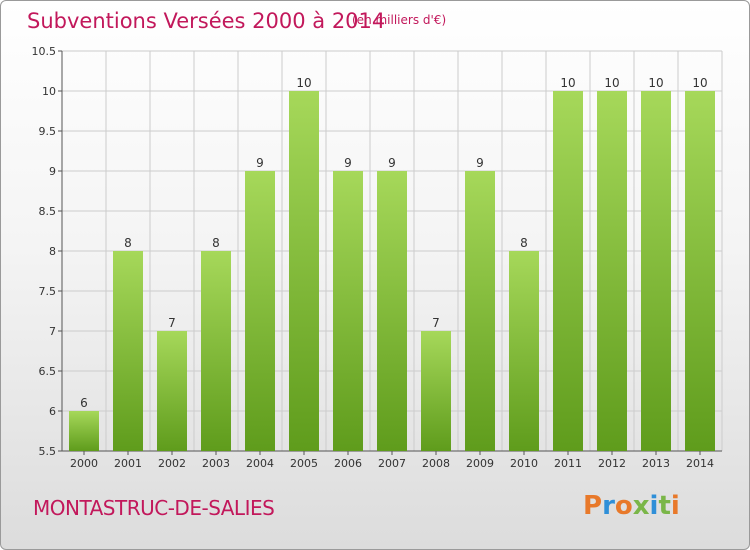 This screenshot has width=750, height=550. I want to click on logo-letter: r, so click(608, 506).